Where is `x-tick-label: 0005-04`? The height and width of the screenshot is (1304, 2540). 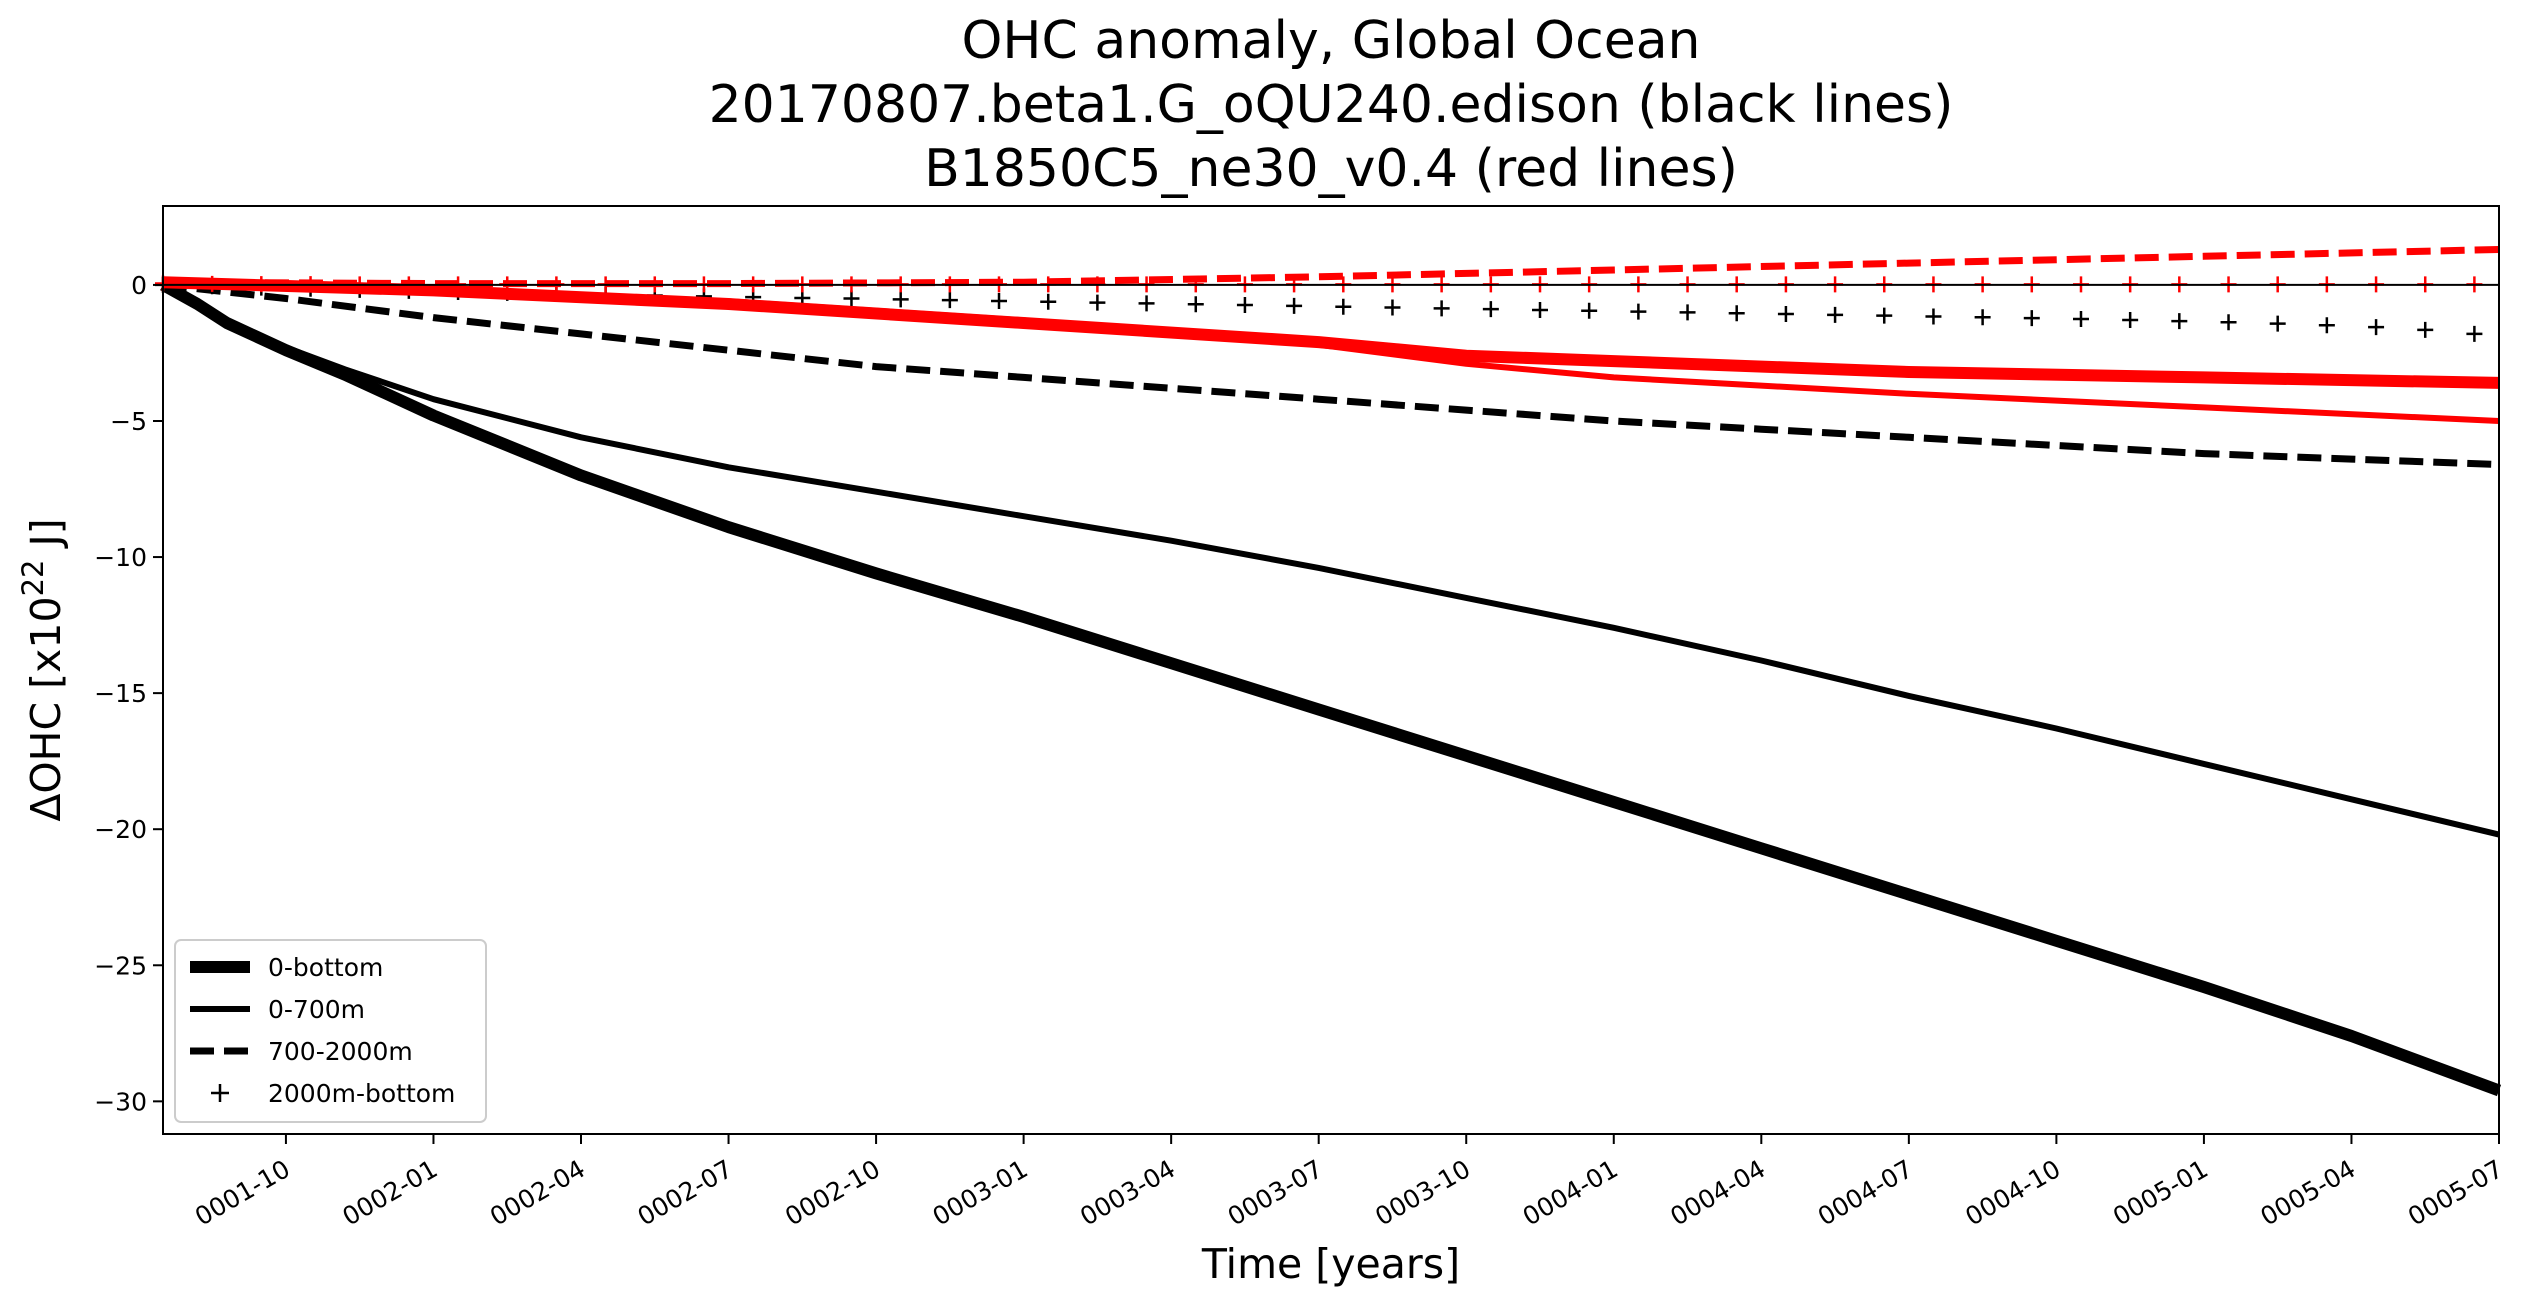
x-tick-label: 0005-04 is located at coordinates (2307, 1192).